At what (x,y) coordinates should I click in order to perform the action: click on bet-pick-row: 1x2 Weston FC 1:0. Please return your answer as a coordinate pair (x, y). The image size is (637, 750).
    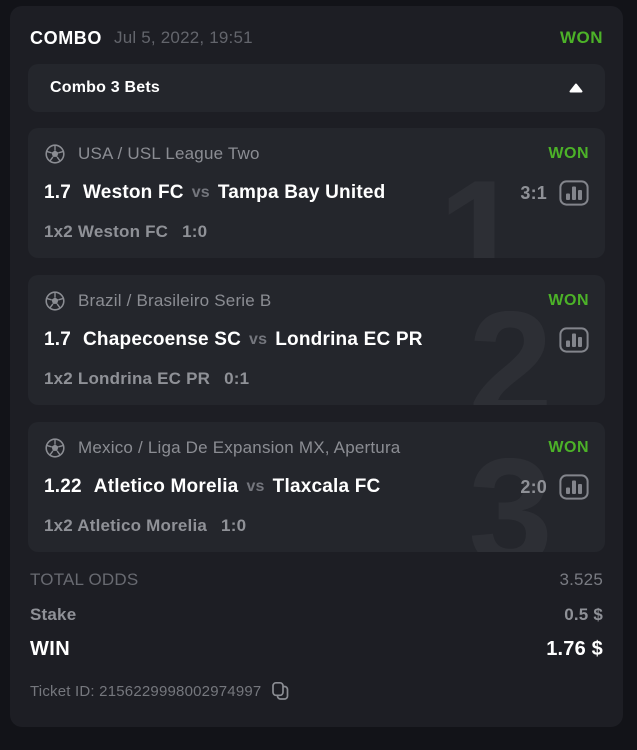
    Looking at the image, I should click on (316, 232).